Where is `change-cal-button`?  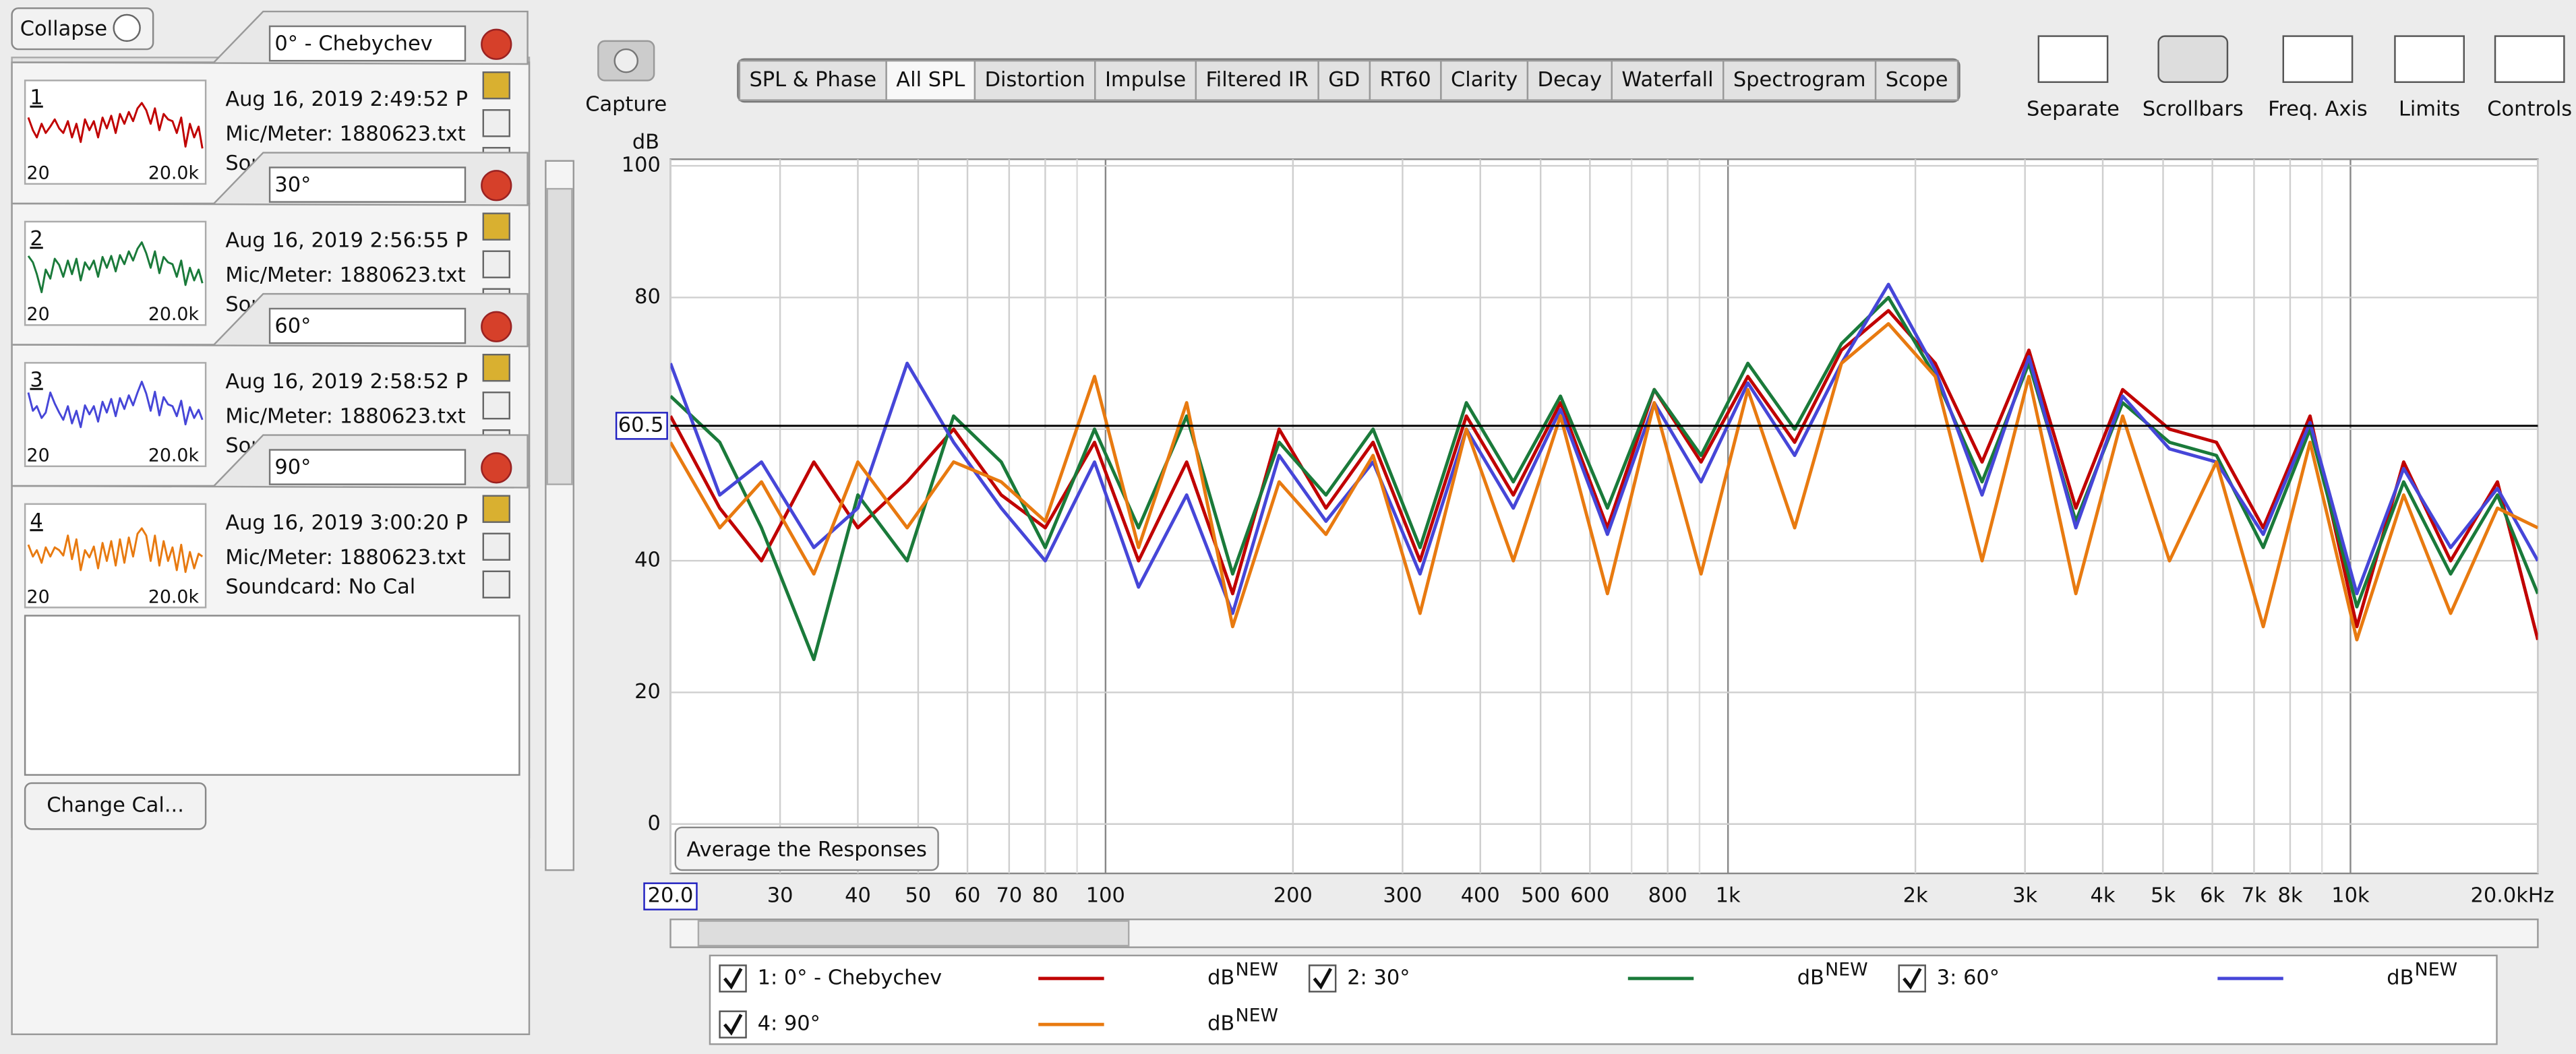
change-cal-button is located at coordinates (116, 806).